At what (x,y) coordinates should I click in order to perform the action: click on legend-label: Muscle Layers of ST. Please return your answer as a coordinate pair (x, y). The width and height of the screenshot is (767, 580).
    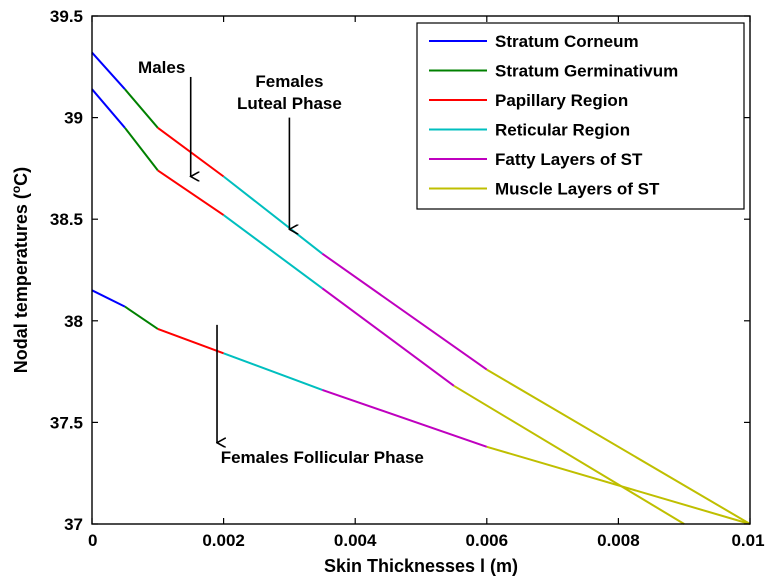
    Looking at the image, I should click on (577, 189).